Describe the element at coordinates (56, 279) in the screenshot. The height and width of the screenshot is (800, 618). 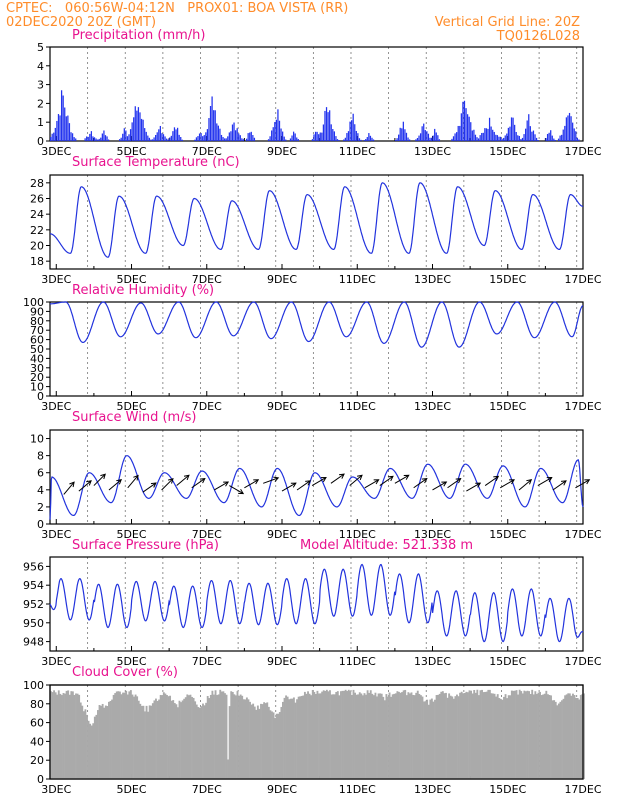
I see `x-tick-label: 3DEC` at that location.